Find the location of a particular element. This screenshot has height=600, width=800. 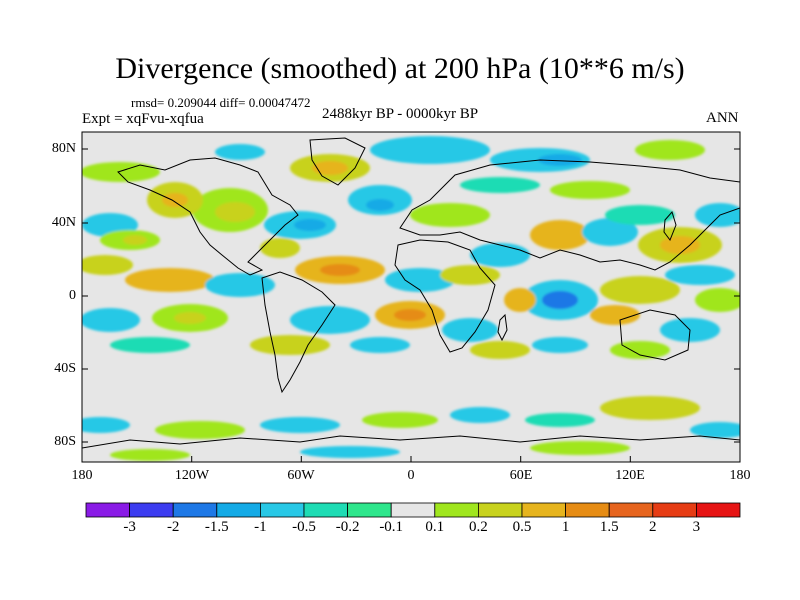

colorbar-label: -3 is located at coordinates (129, 527).